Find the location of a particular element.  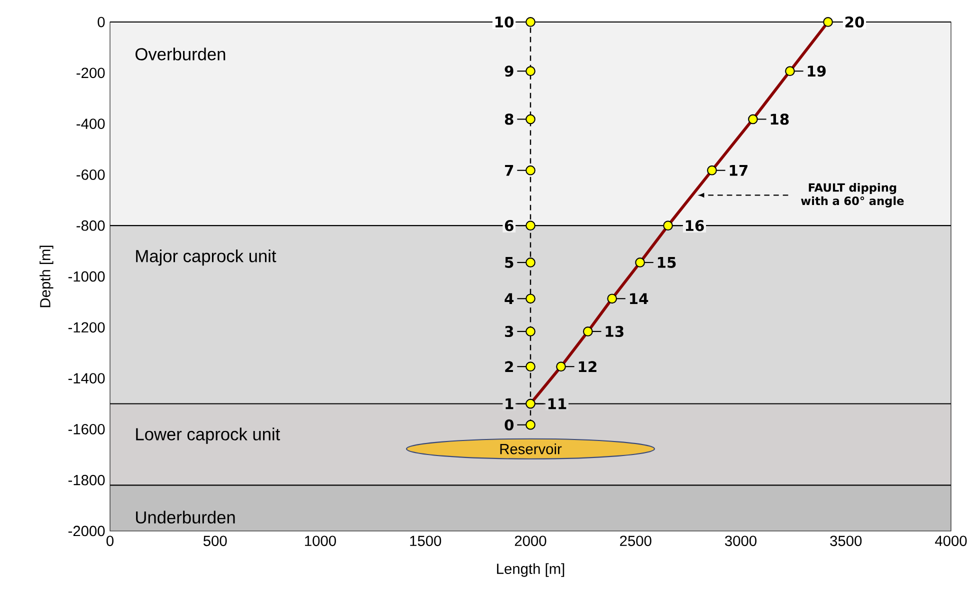

y-tick-label: -1000 is located at coordinates (86, 276).